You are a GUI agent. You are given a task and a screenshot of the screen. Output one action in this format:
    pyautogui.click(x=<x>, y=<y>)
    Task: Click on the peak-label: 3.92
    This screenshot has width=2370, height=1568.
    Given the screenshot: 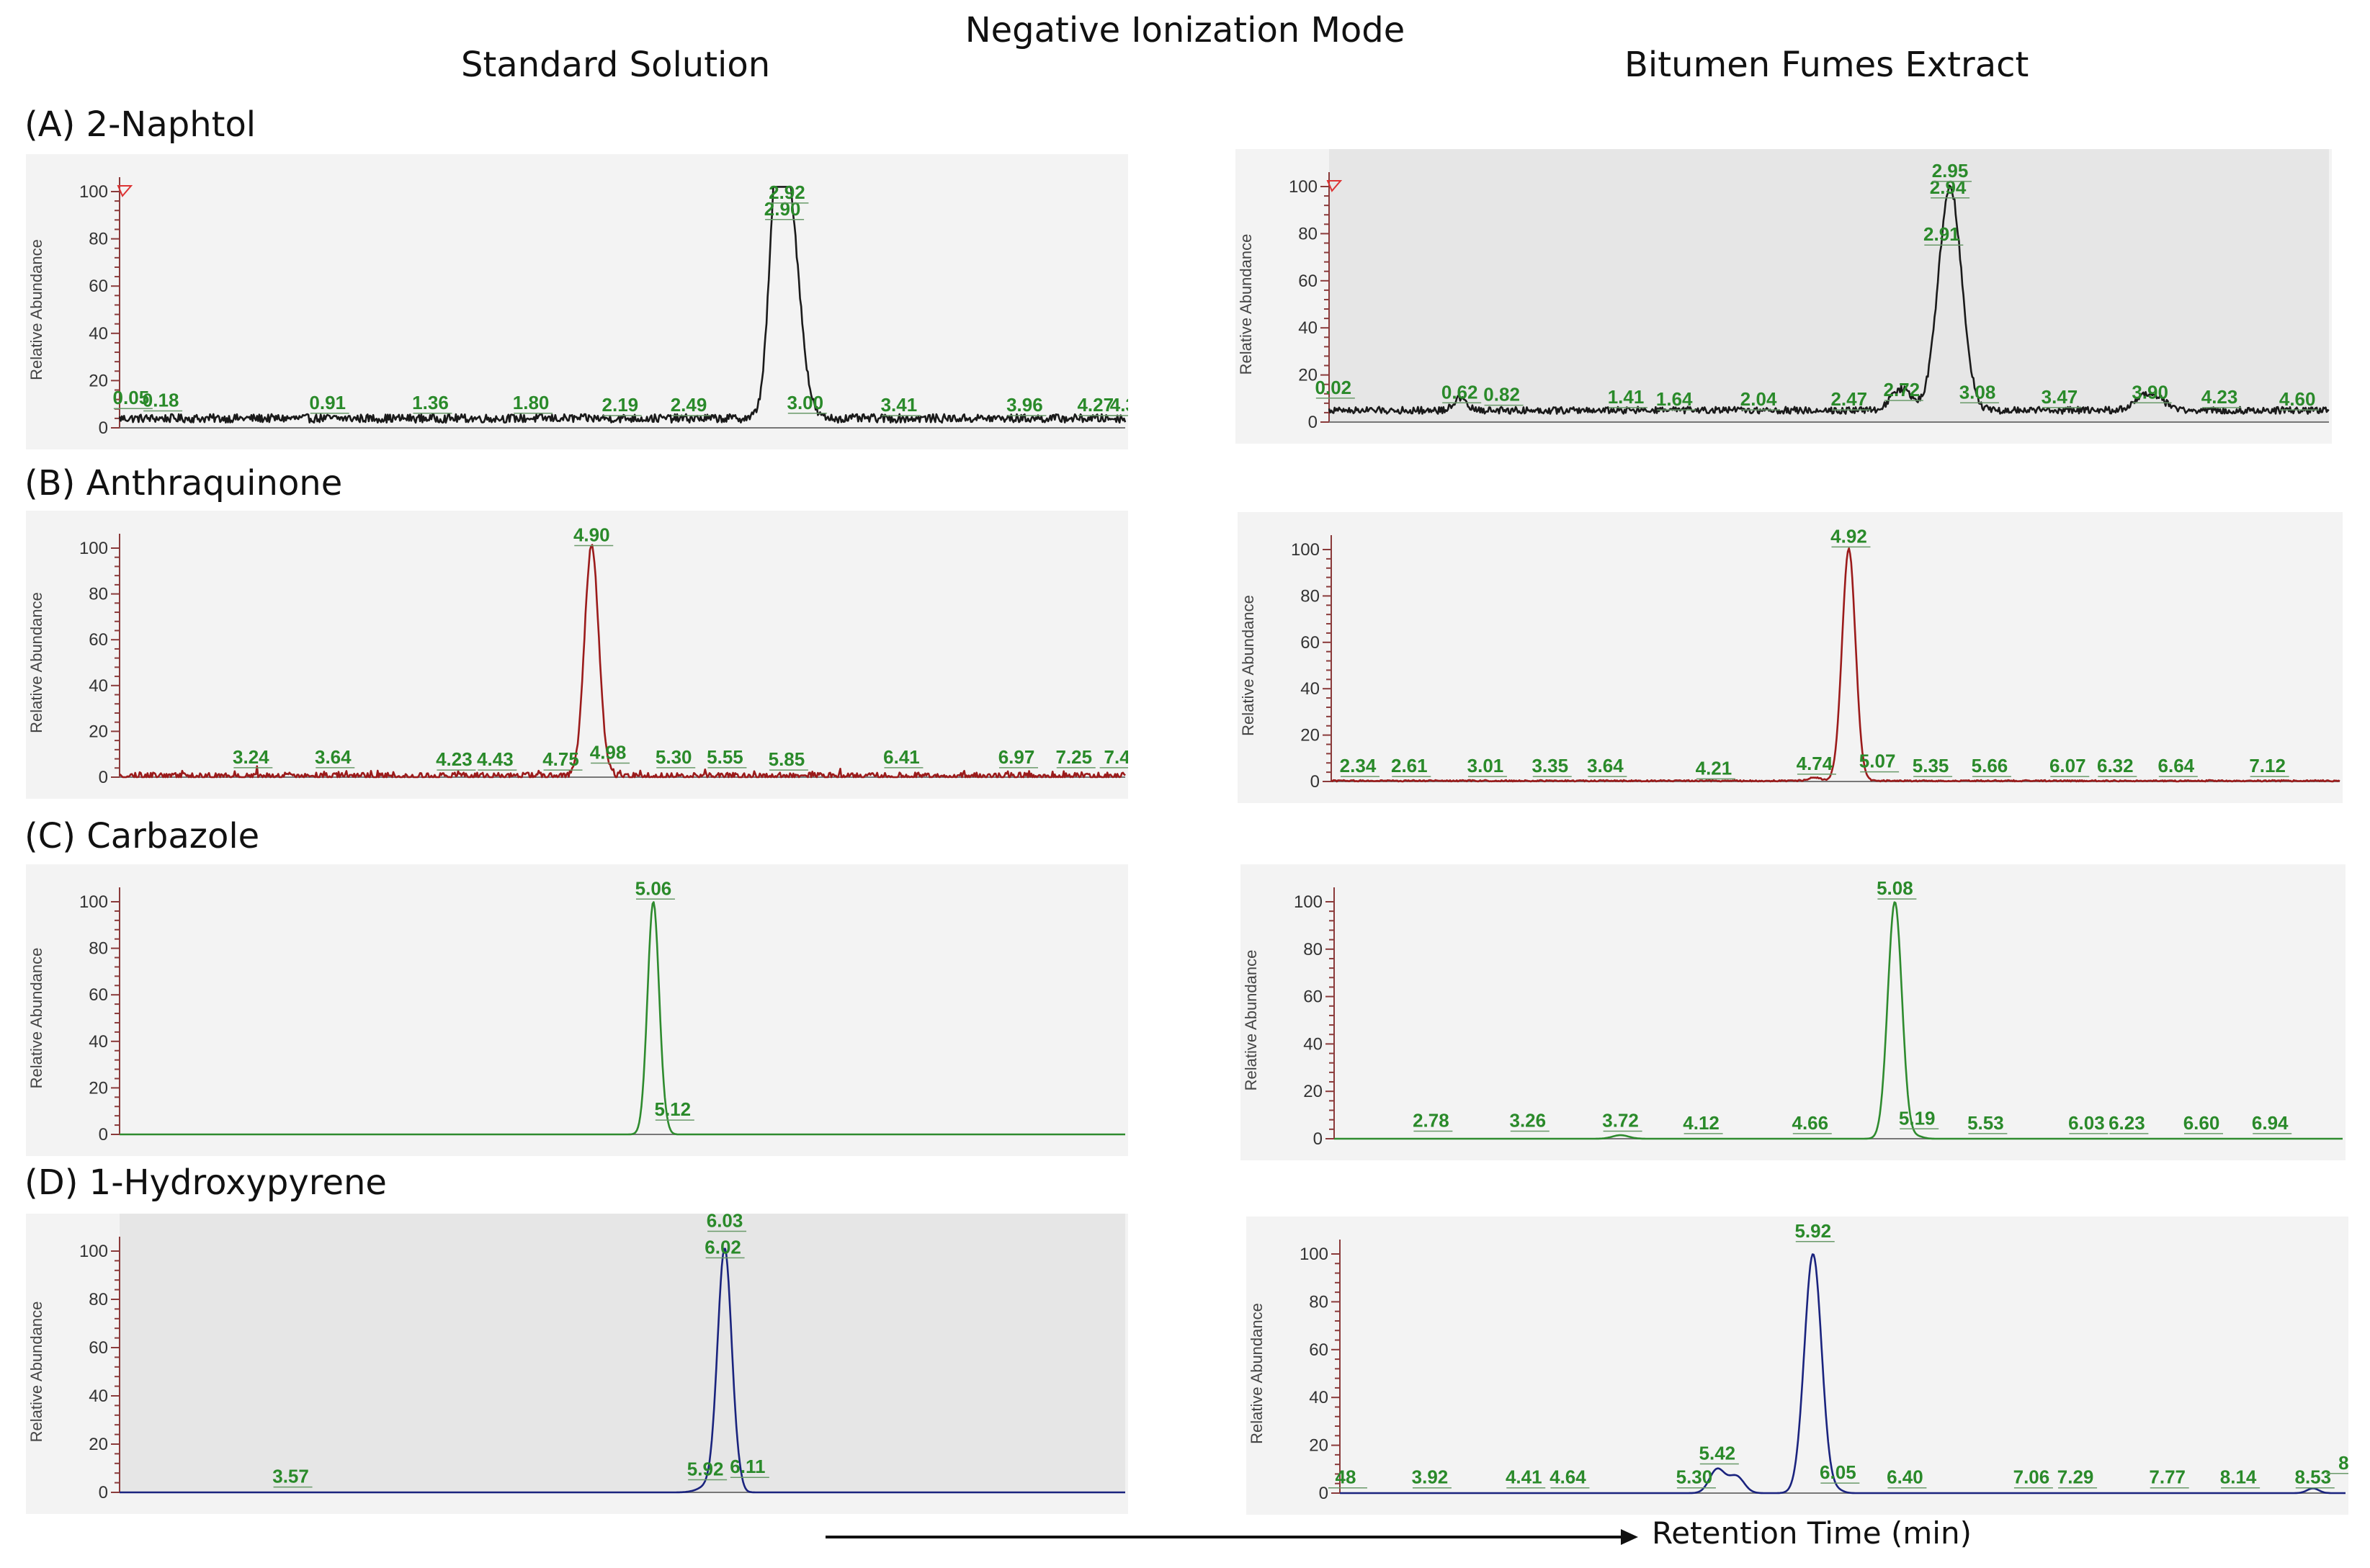 What is the action you would take?
    pyautogui.click(x=1430, y=1477)
    